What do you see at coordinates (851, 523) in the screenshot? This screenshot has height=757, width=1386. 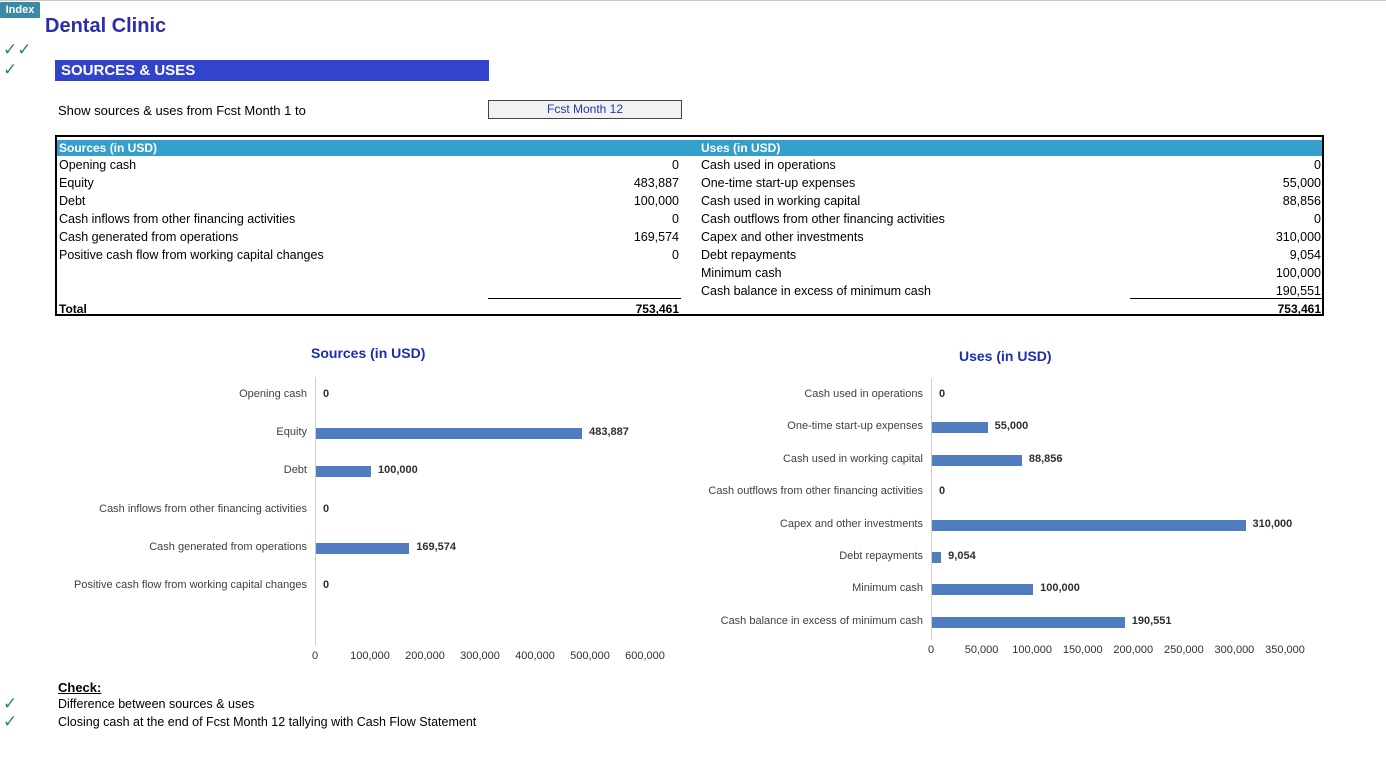 I see `bar-category-label: Capex and other investments` at bounding box center [851, 523].